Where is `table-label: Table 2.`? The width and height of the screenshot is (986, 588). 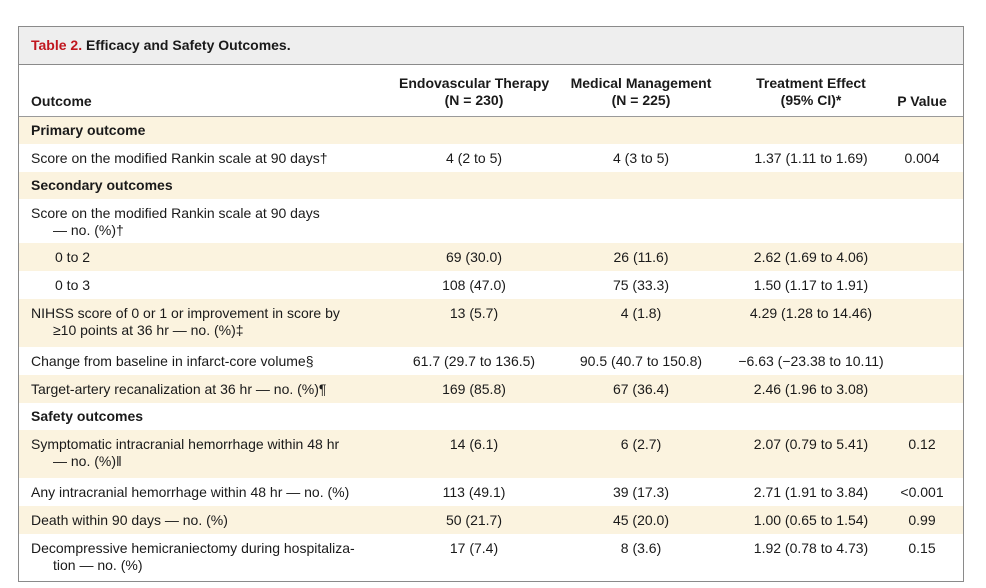 table-label: Table 2. is located at coordinates (57, 45).